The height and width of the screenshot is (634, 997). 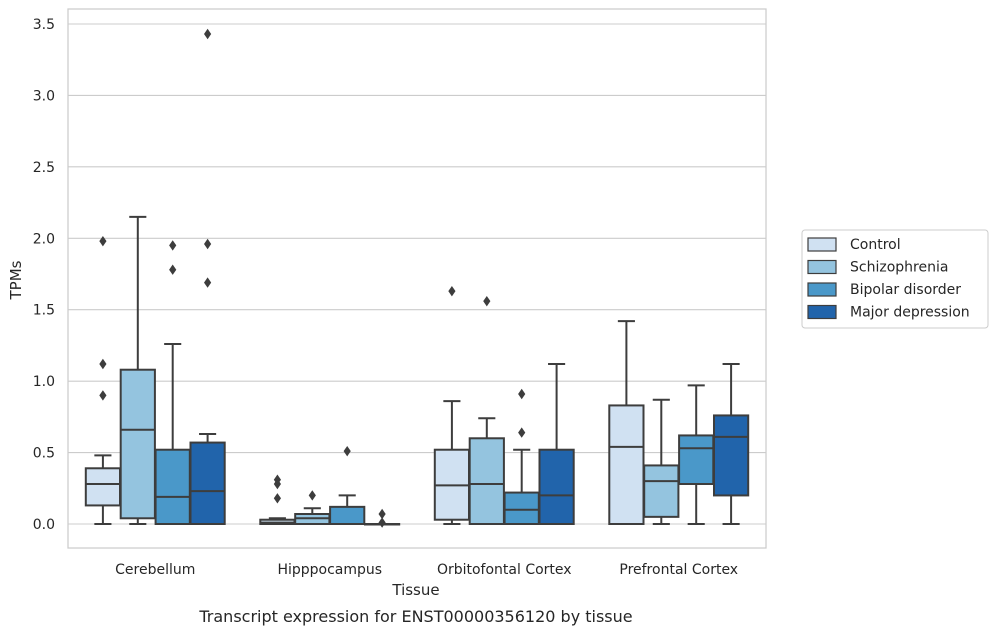 I want to click on y-tick-label: 2.0, so click(x=44, y=239).